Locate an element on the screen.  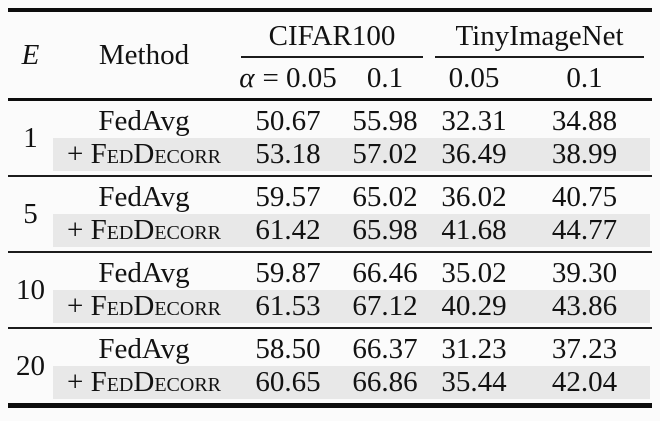
column-group-cifar100: CIFAR100 is located at coordinates (332, 37).